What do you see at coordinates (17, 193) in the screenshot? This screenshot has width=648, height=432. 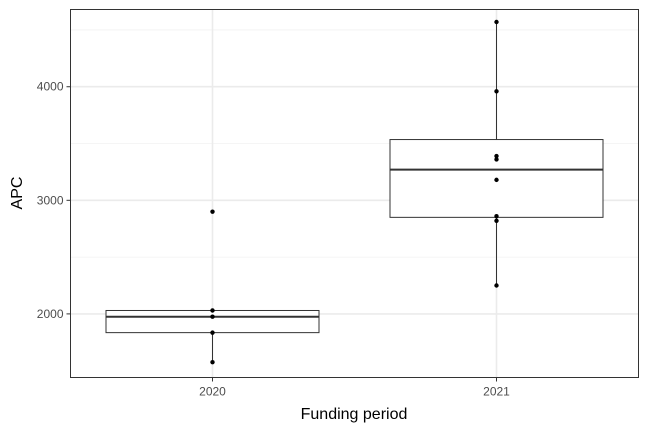 I see `y-axis-title: APC` at bounding box center [17, 193].